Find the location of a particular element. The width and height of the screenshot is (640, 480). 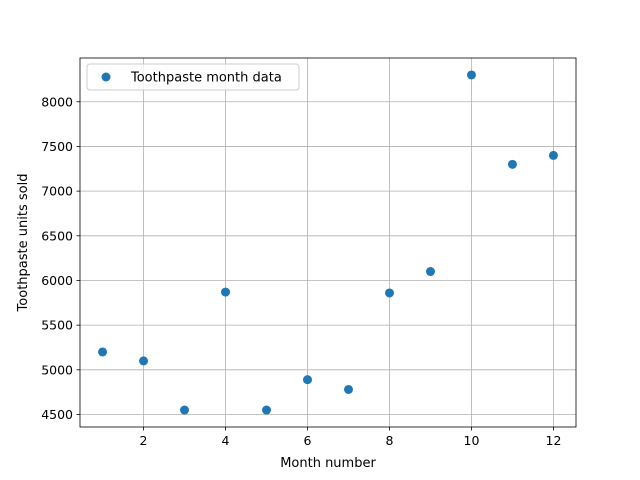

legend-box is located at coordinates (193, 77).